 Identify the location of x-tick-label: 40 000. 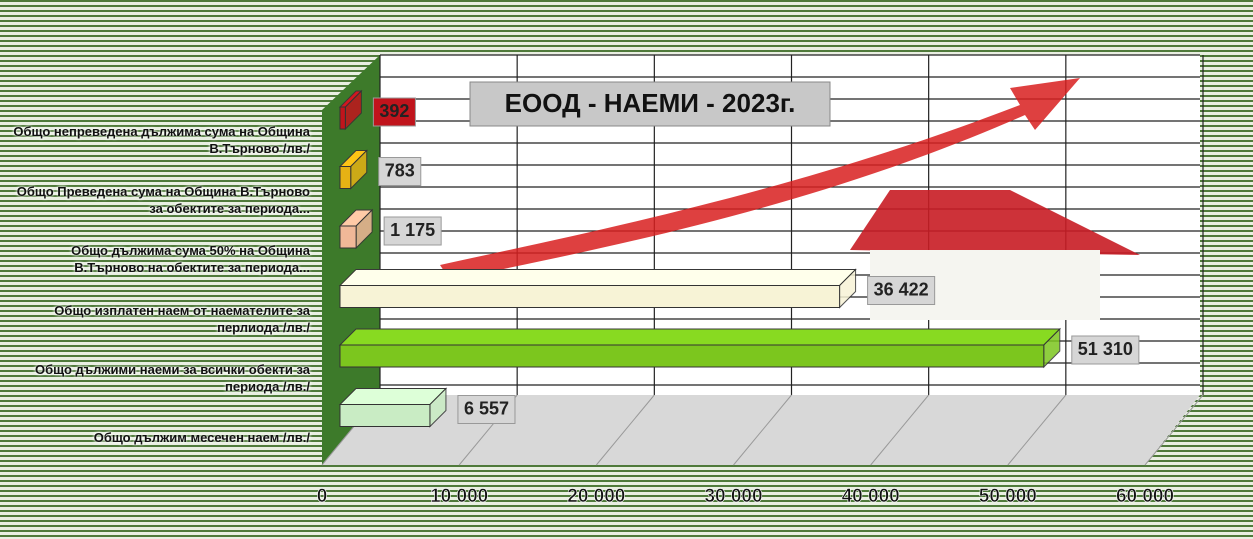
(871, 496).